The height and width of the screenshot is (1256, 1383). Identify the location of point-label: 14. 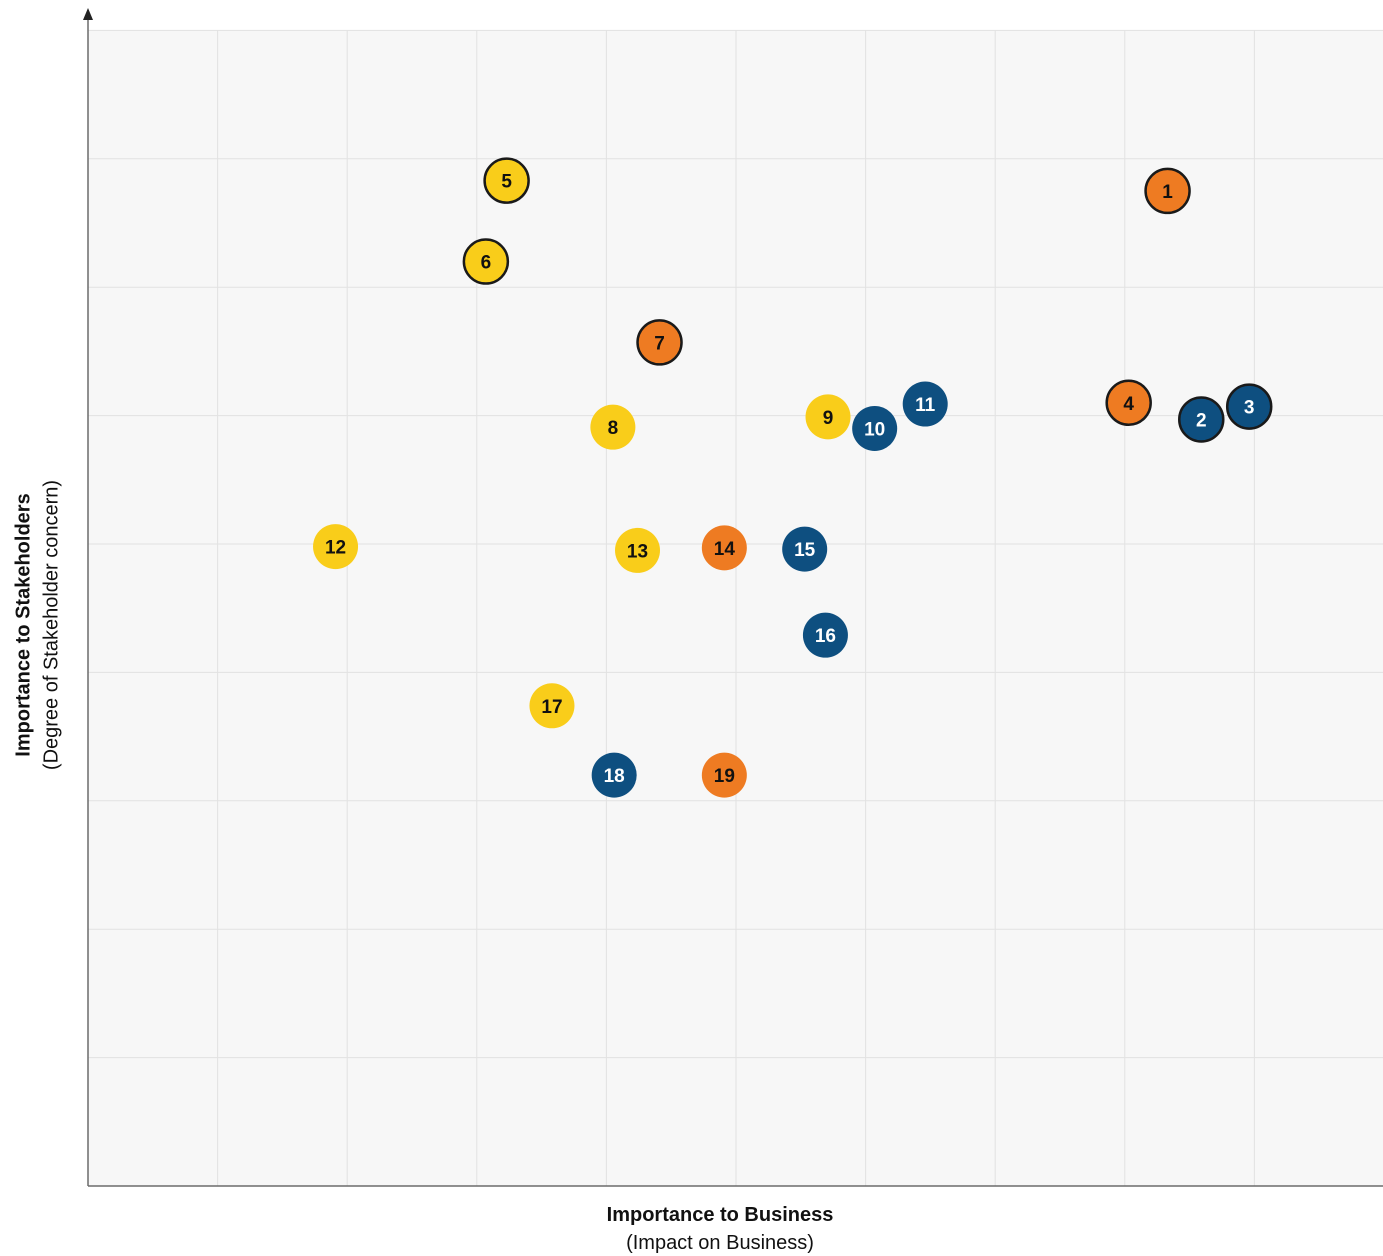
(725, 549).